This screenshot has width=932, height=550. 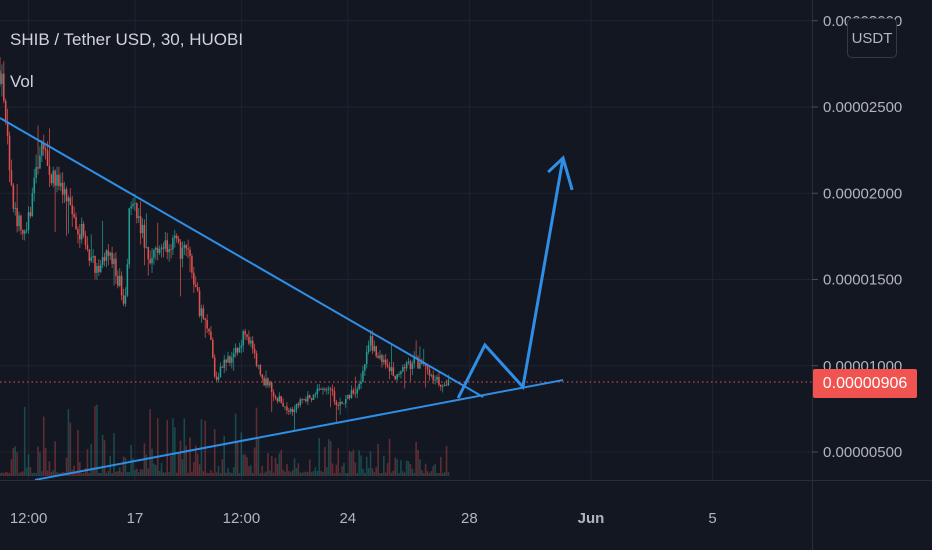 I want to click on lower-trendline, so click(x=299, y=430).